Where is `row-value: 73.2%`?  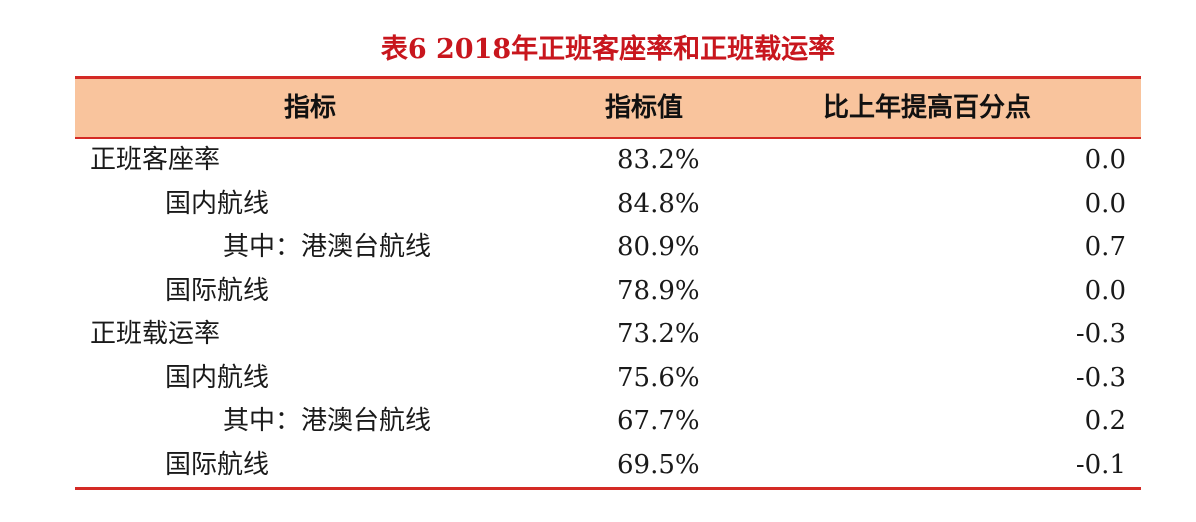 row-value: 73.2% is located at coordinates (658, 334).